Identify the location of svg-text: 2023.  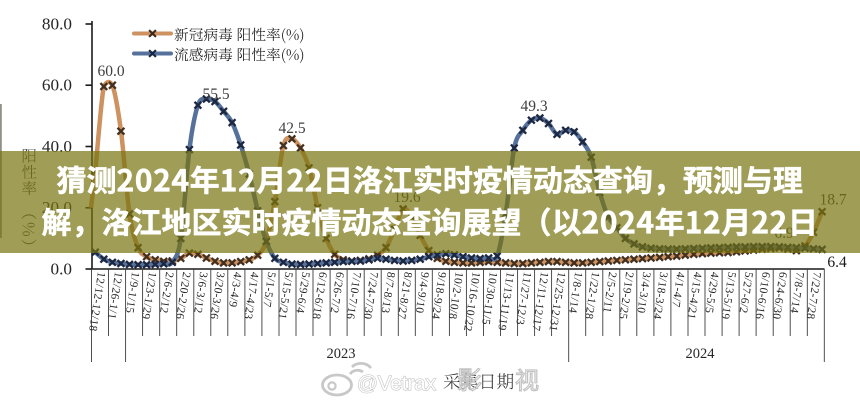
(341, 354).